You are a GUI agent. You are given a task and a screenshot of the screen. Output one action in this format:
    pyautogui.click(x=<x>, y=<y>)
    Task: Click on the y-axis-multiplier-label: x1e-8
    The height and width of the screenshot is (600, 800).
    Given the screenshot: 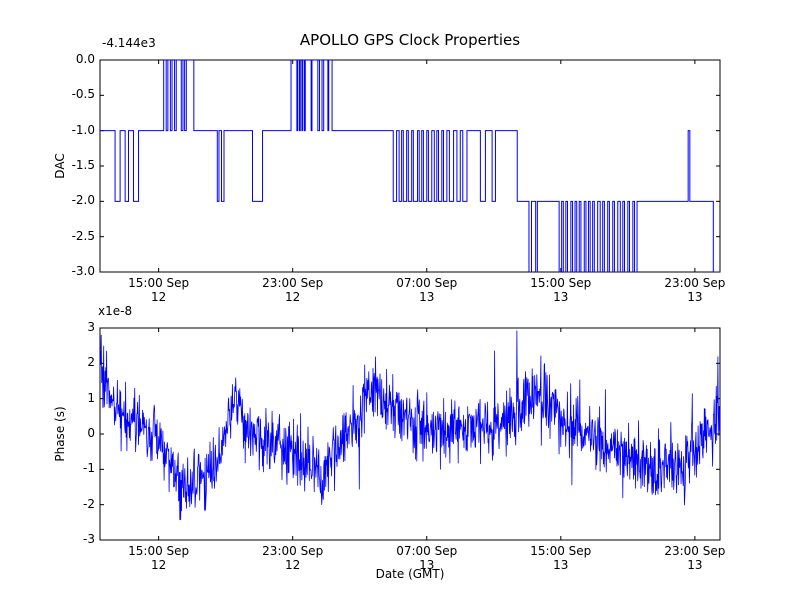 What is the action you would take?
    pyautogui.click(x=115, y=311)
    